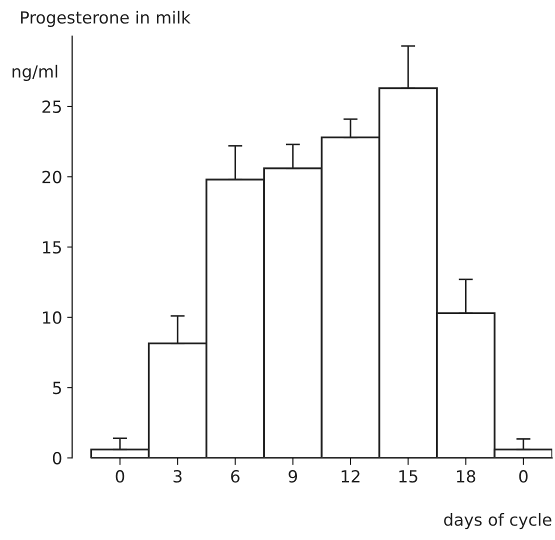 The height and width of the screenshot is (540, 555). What do you see at coordinates (235, 476) in the screenshot?
I see `x-tick-label: 6` at bounding box center [235, 476].